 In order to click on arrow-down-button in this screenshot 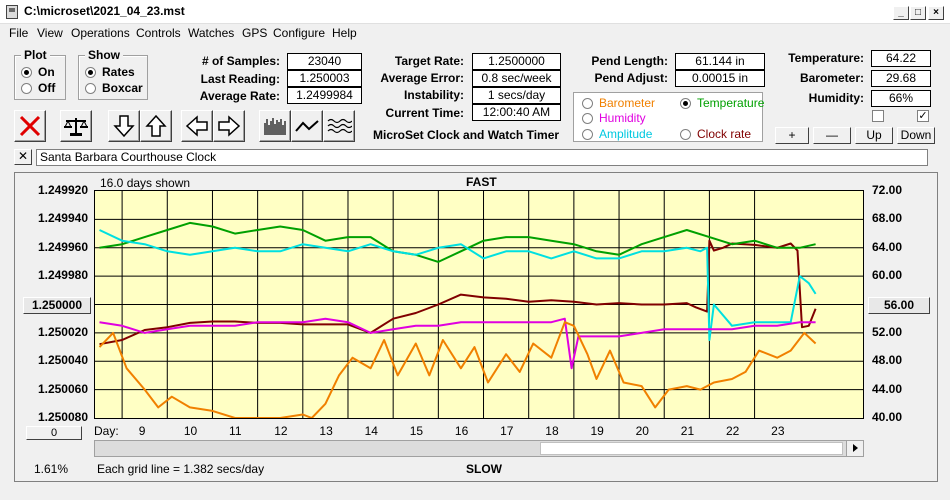, I will do `click(124, 126)`.